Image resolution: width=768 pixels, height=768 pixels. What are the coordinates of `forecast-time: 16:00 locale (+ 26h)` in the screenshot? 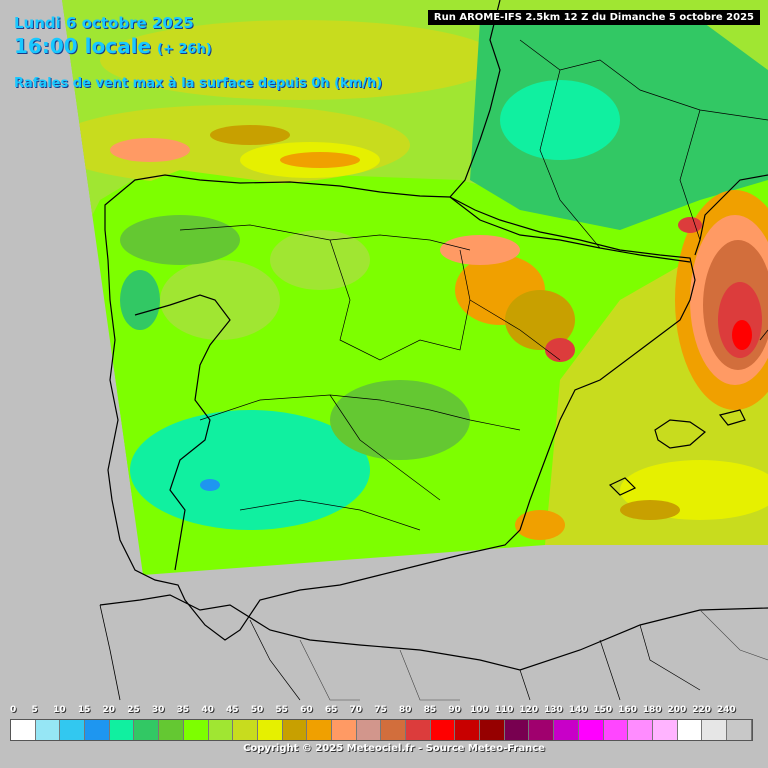 It's located at (113, 46).